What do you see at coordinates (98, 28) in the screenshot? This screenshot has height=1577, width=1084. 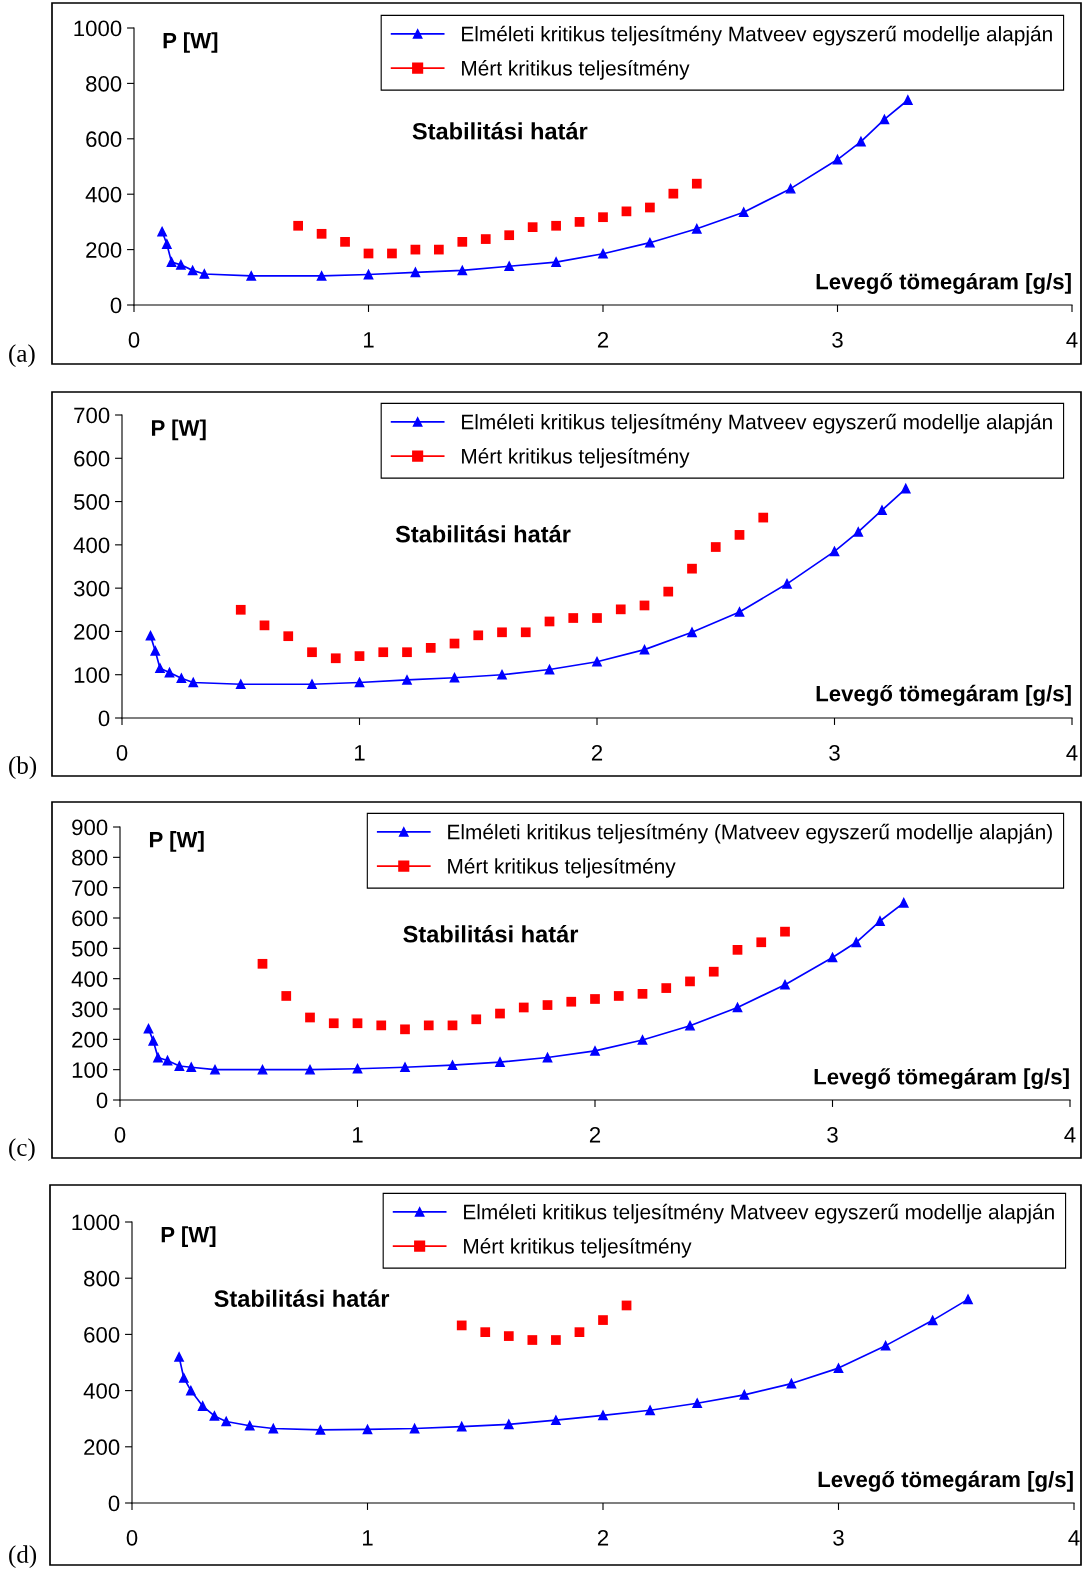 I see `y-tick-label: 1000` at bounding box center [98, 28].